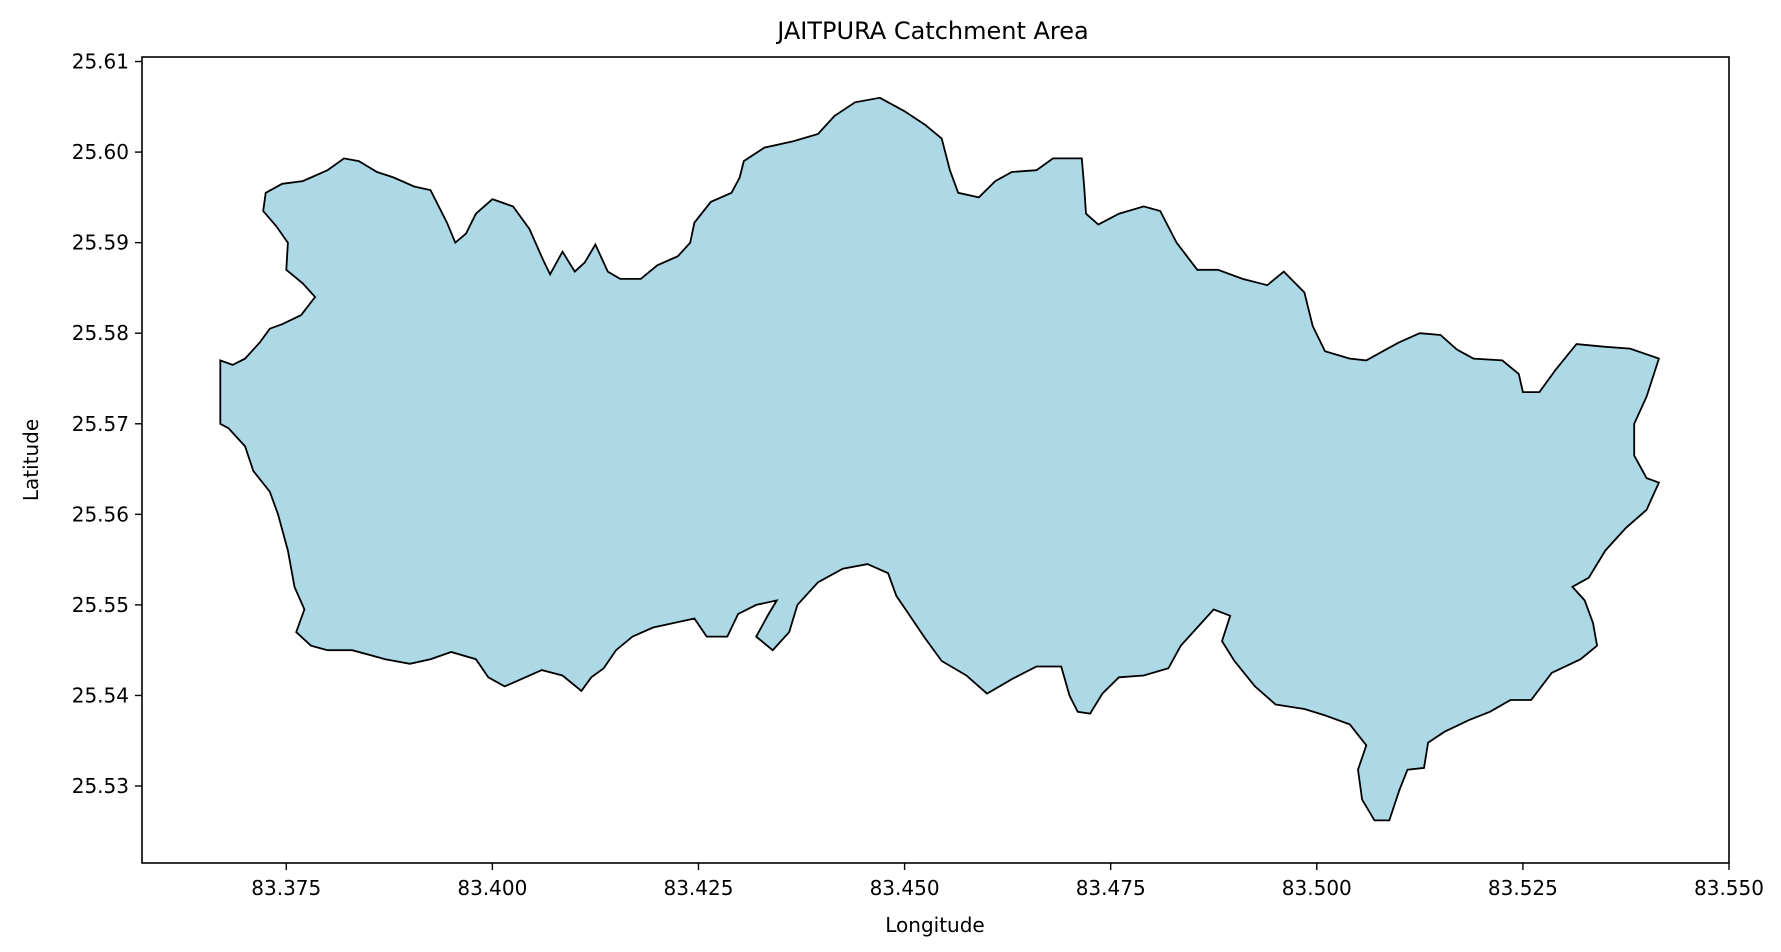 The width and height of the screenshot is (1781, 952). I want to click on y-tick-label: 25.61, so click(100, 62).